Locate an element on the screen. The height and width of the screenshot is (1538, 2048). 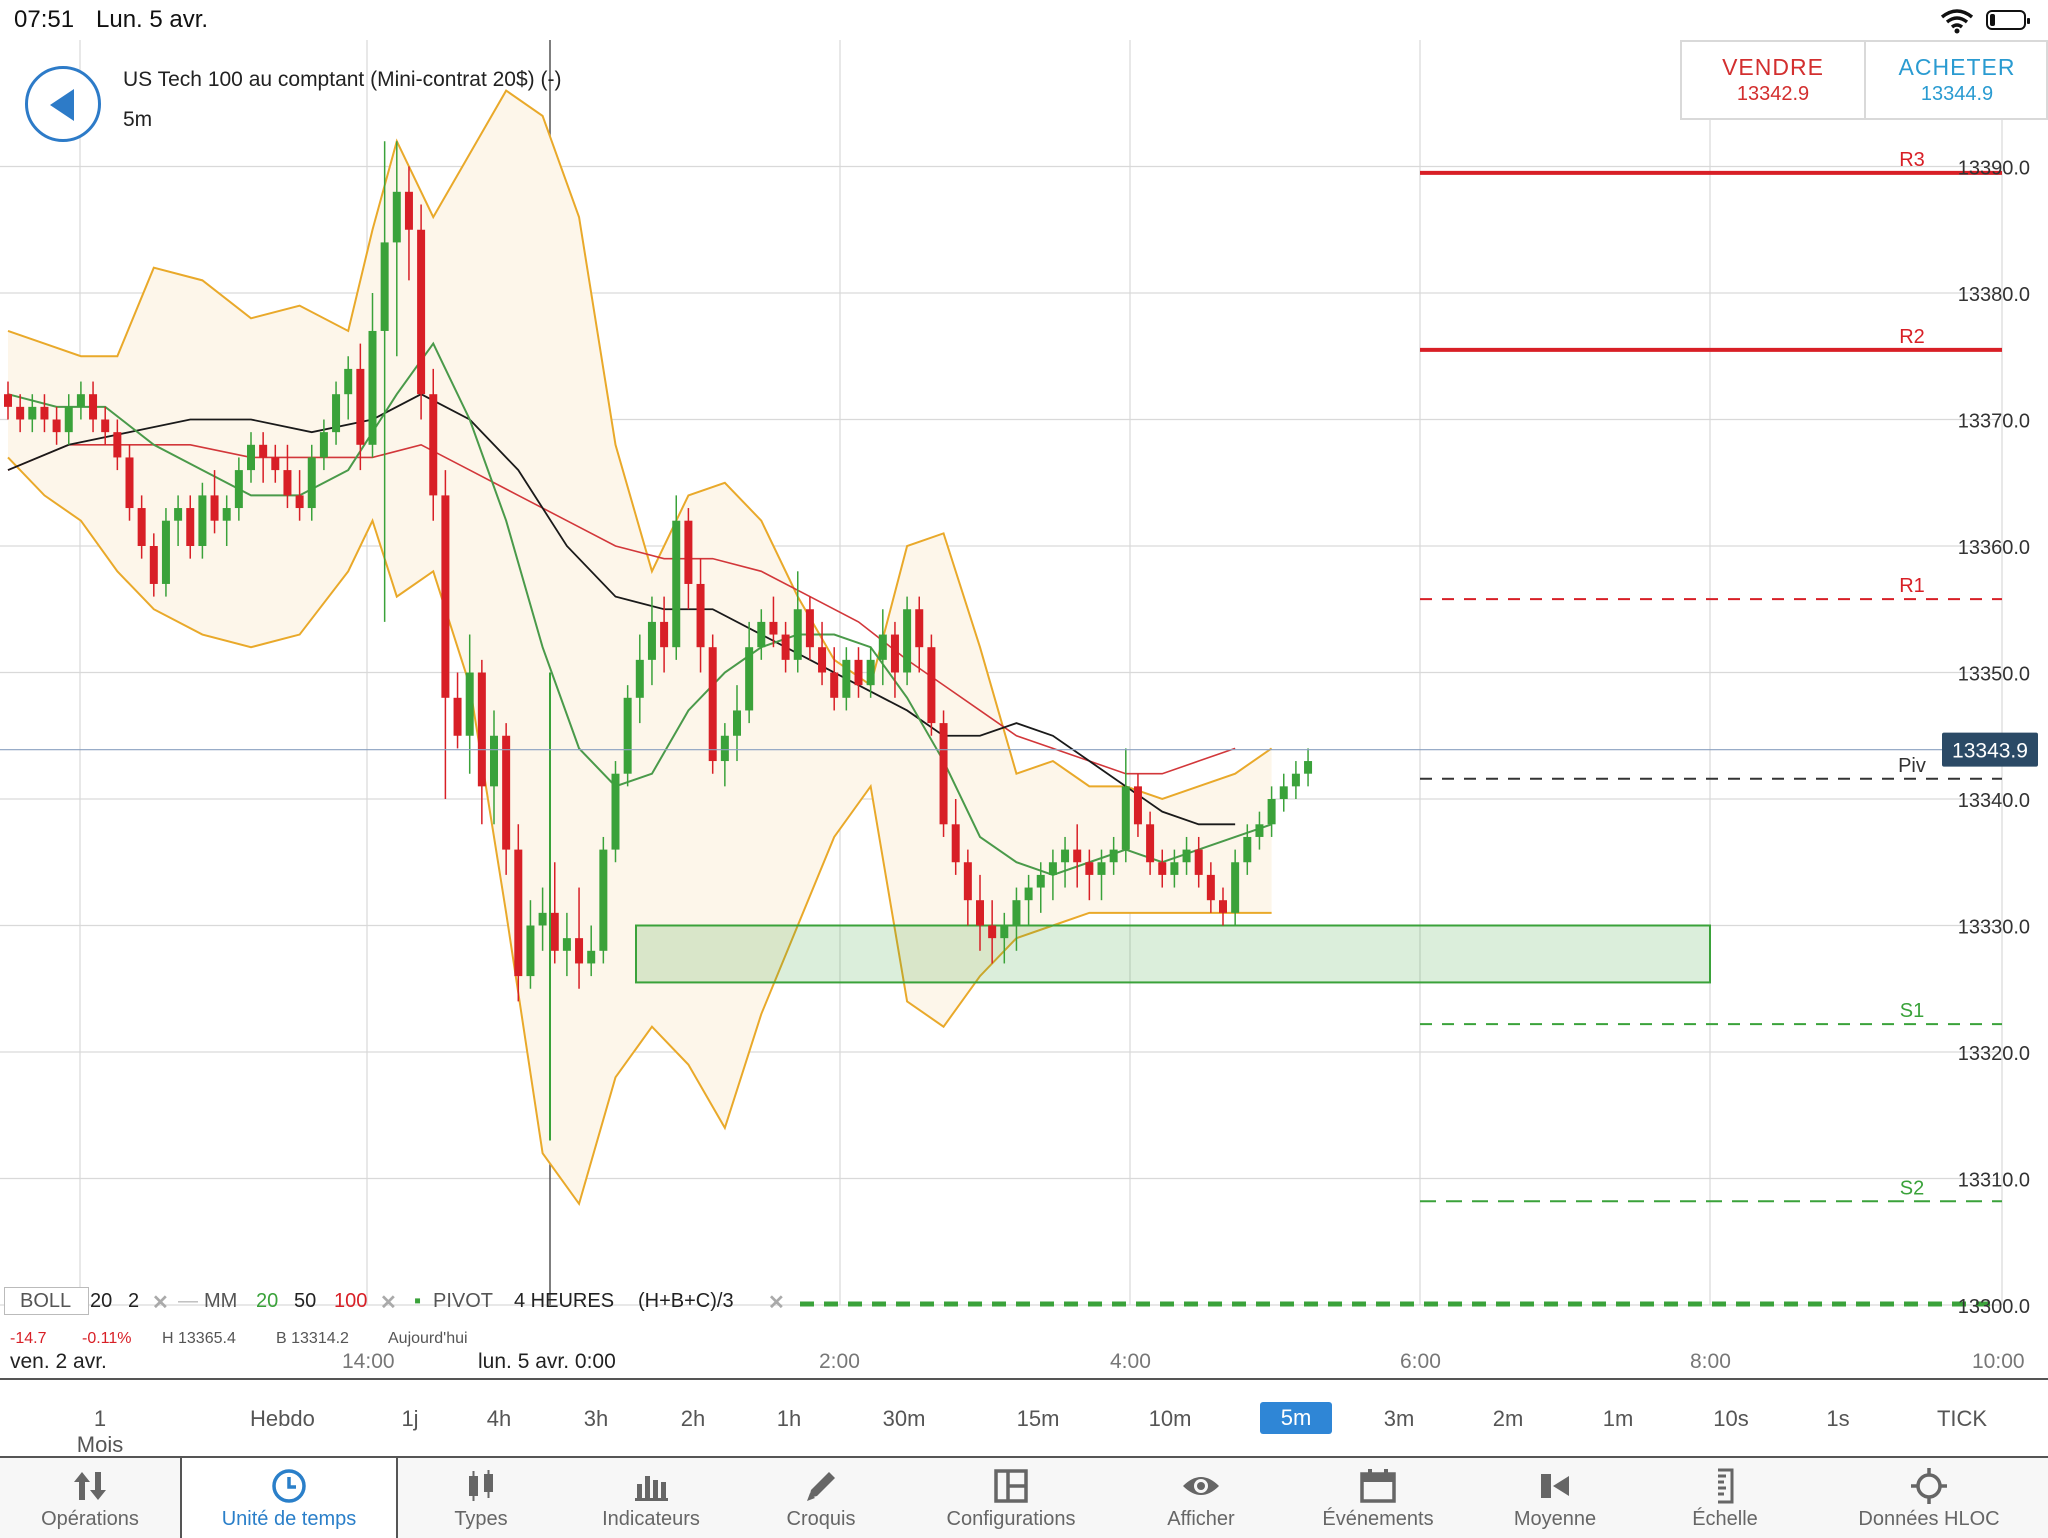
crosshair-icon is located at coordinates (1929, 1486).